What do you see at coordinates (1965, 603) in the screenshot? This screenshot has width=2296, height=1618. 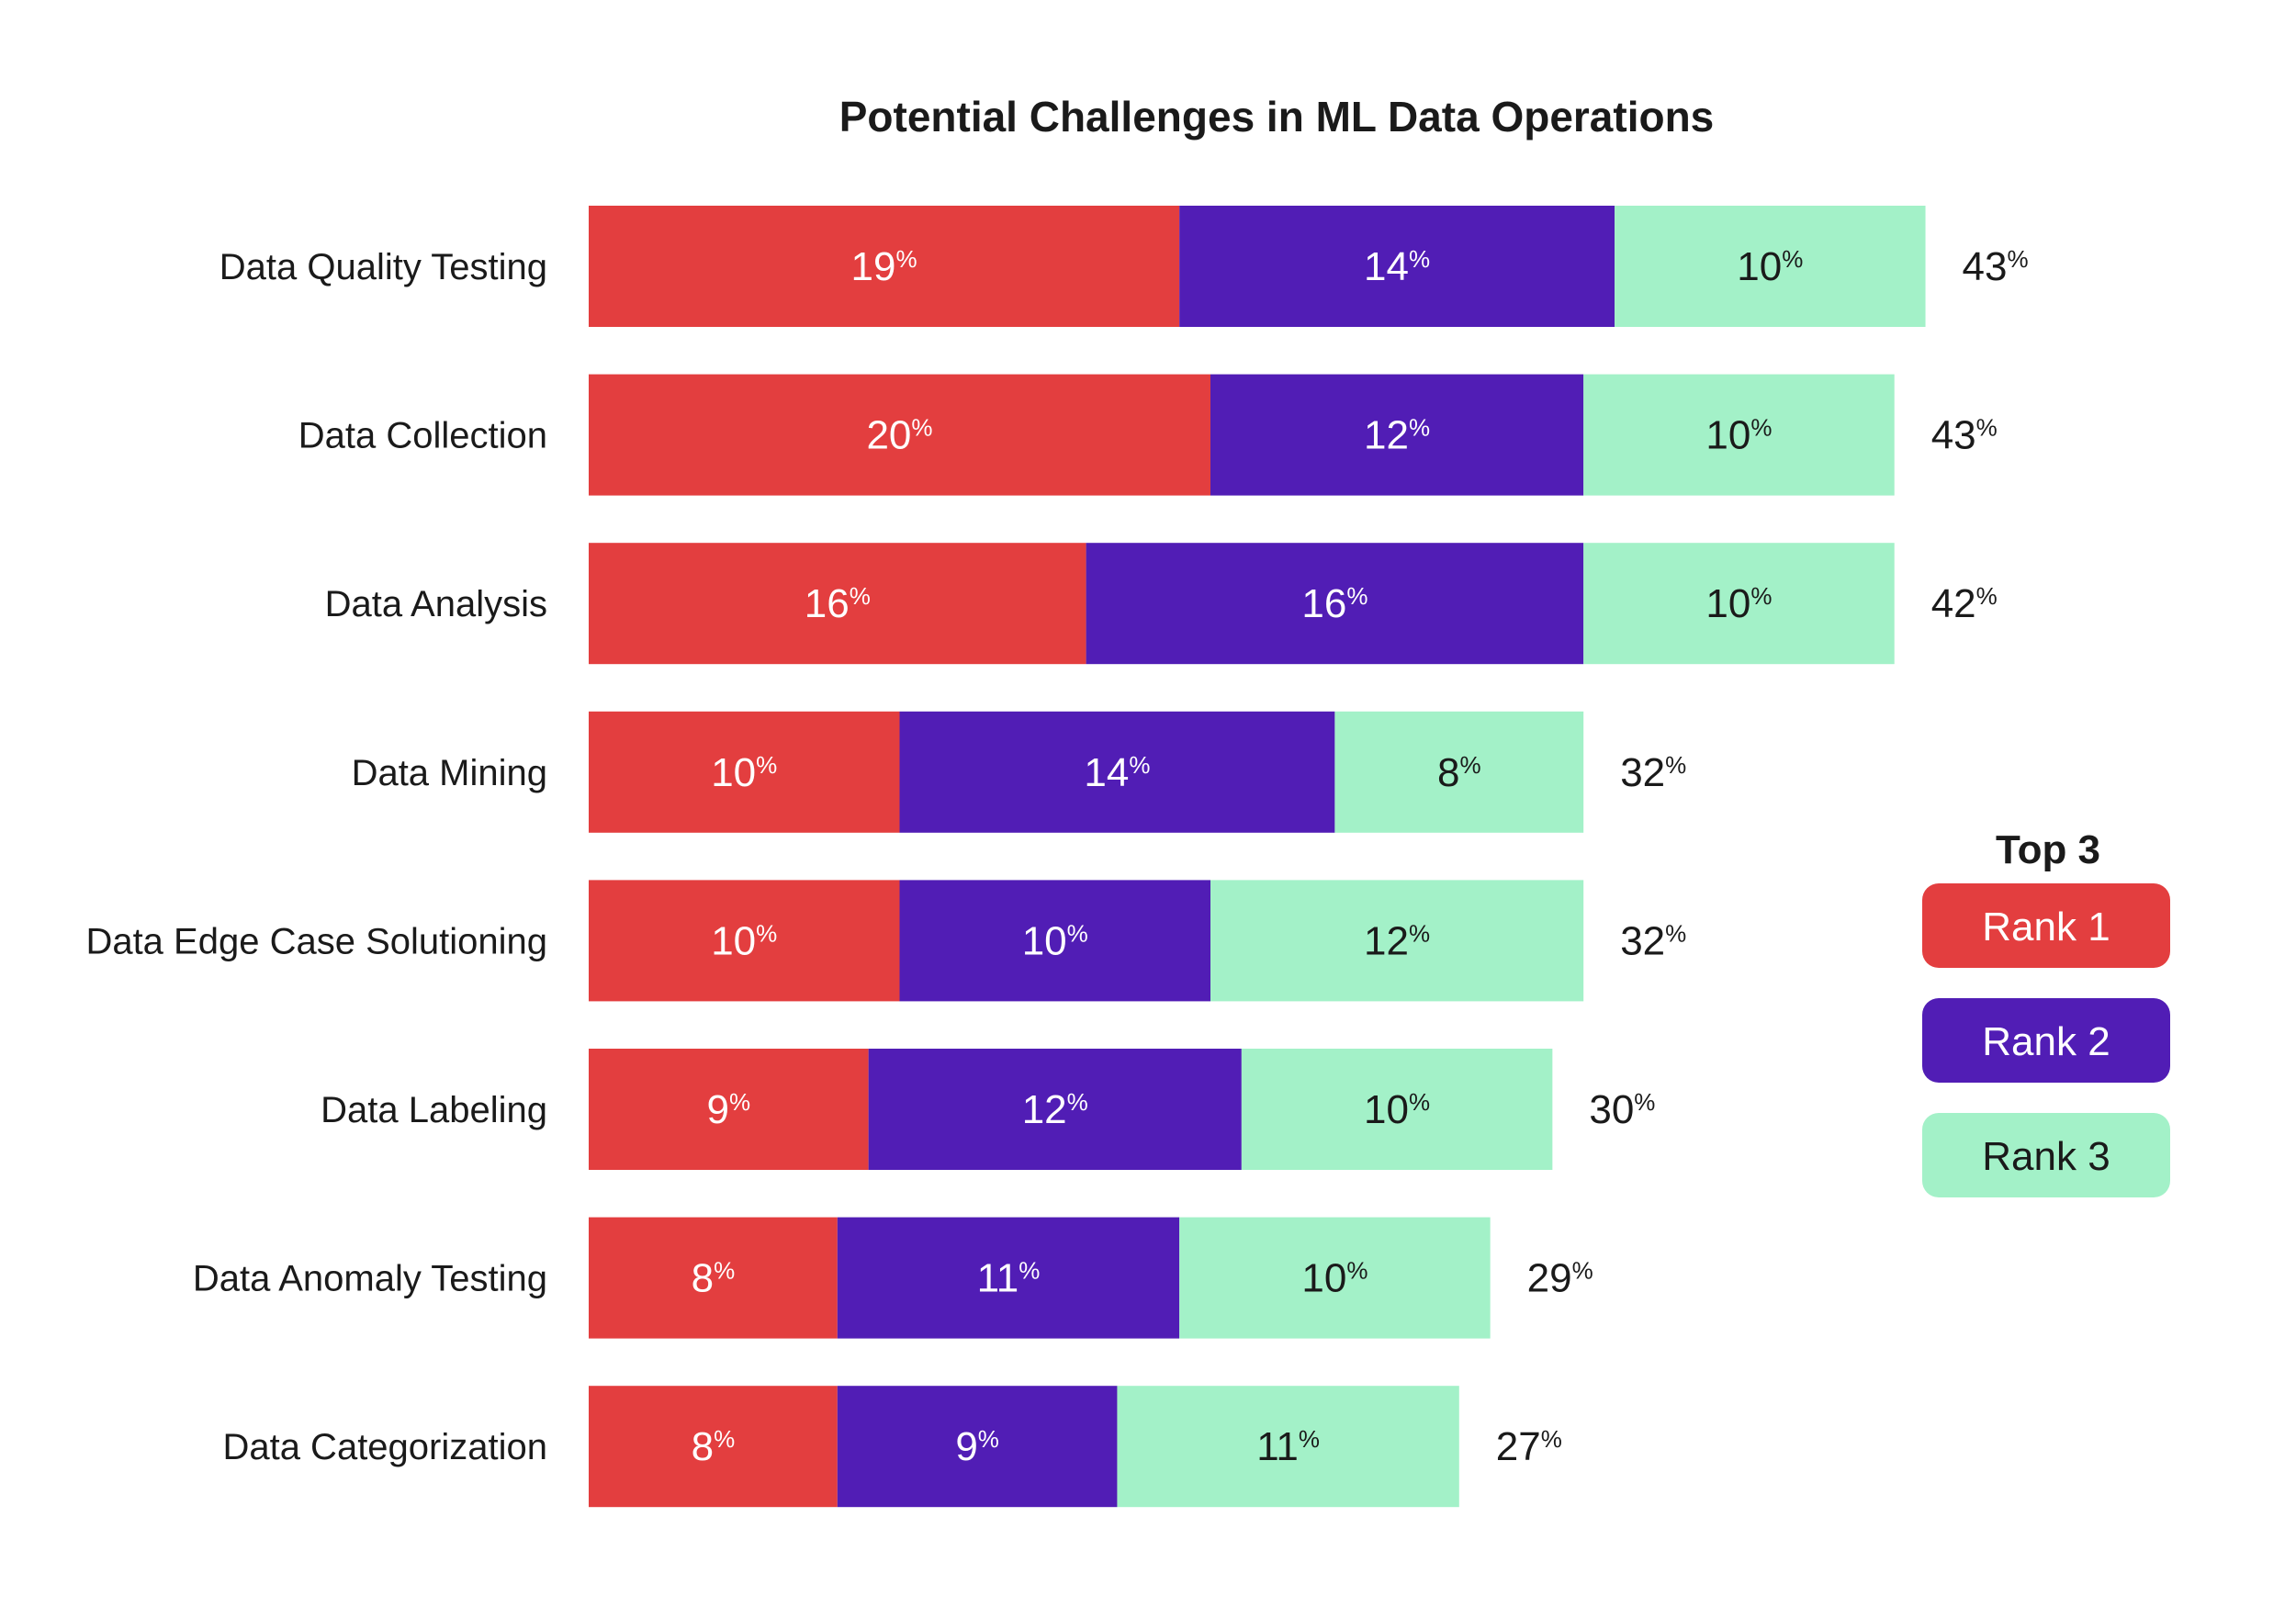 I see `total-value-label: 42%` at bounding box center [1965, 603].